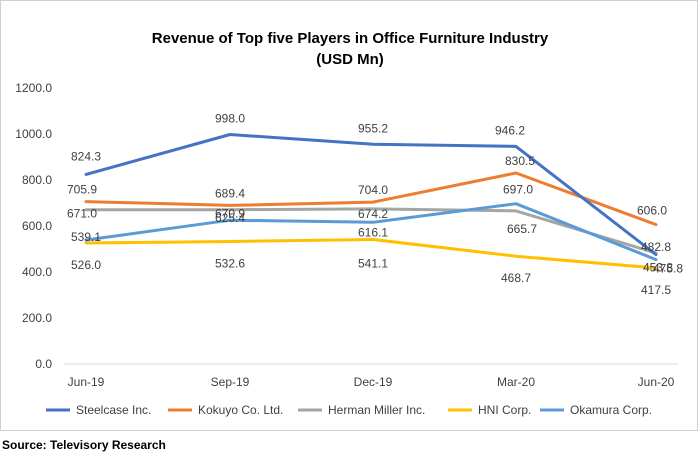  I want to click on legend-item: Kokuyo Co. Ltd., so click(225, 410).